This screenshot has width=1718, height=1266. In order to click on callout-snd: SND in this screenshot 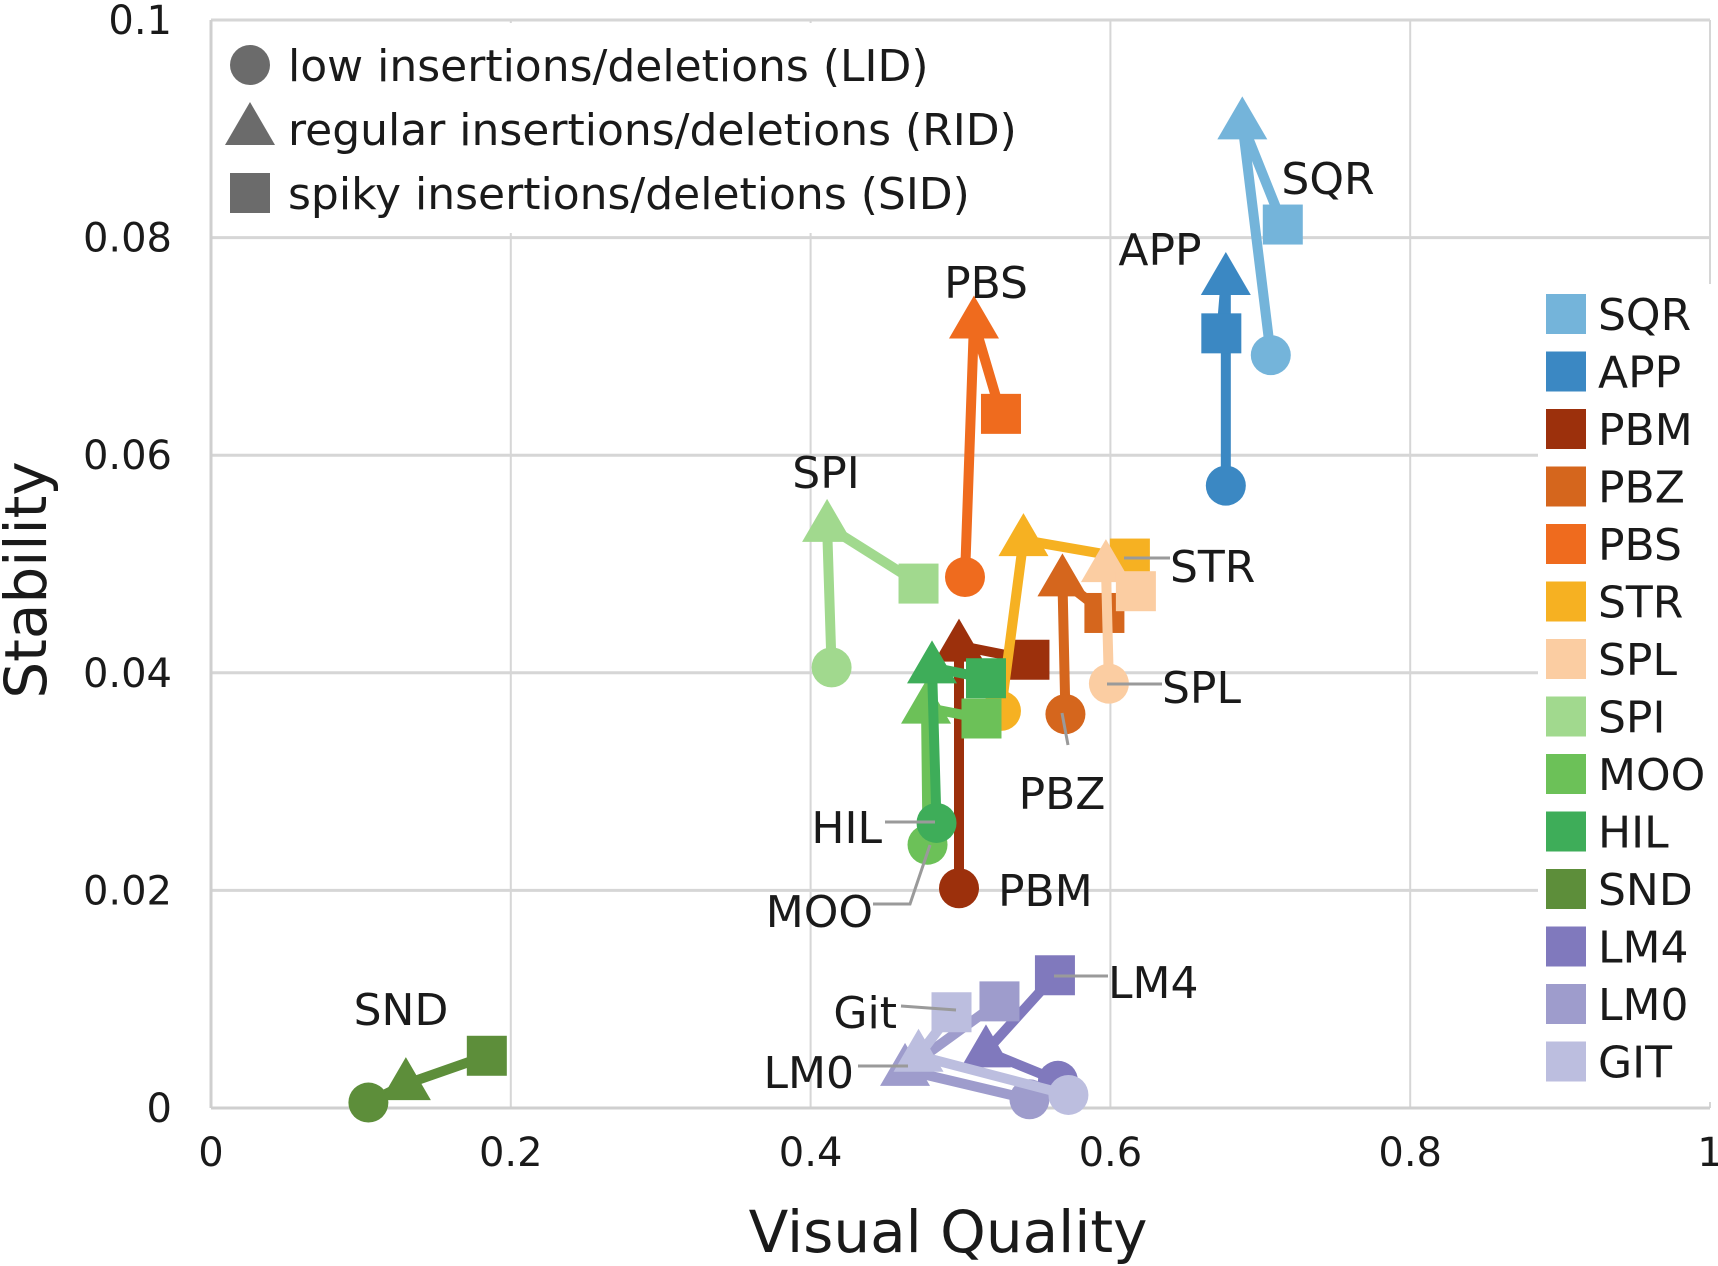, I will do `click(401, 1010)`.